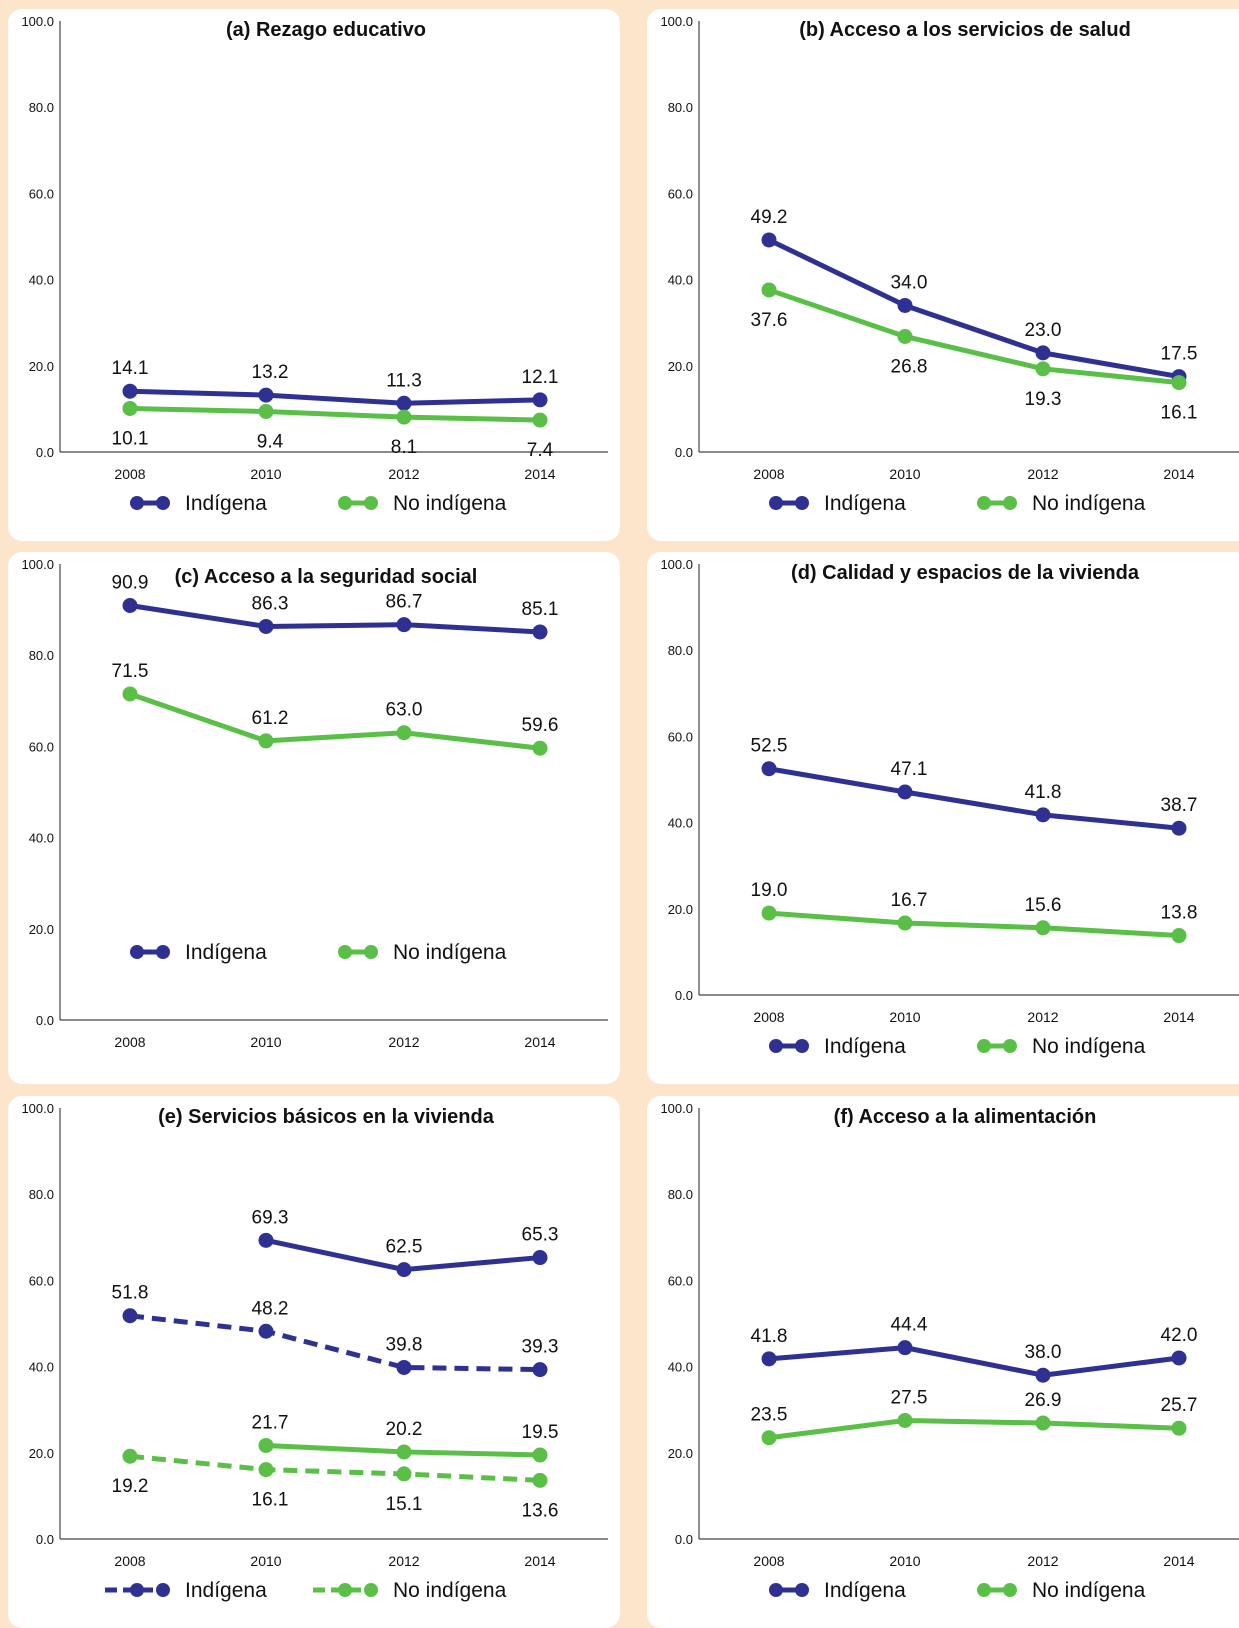  What do you see at coordinates (1043, 905) in the screenshot?
I see `data-label: 15.6` at bounding box center [1043, 905].